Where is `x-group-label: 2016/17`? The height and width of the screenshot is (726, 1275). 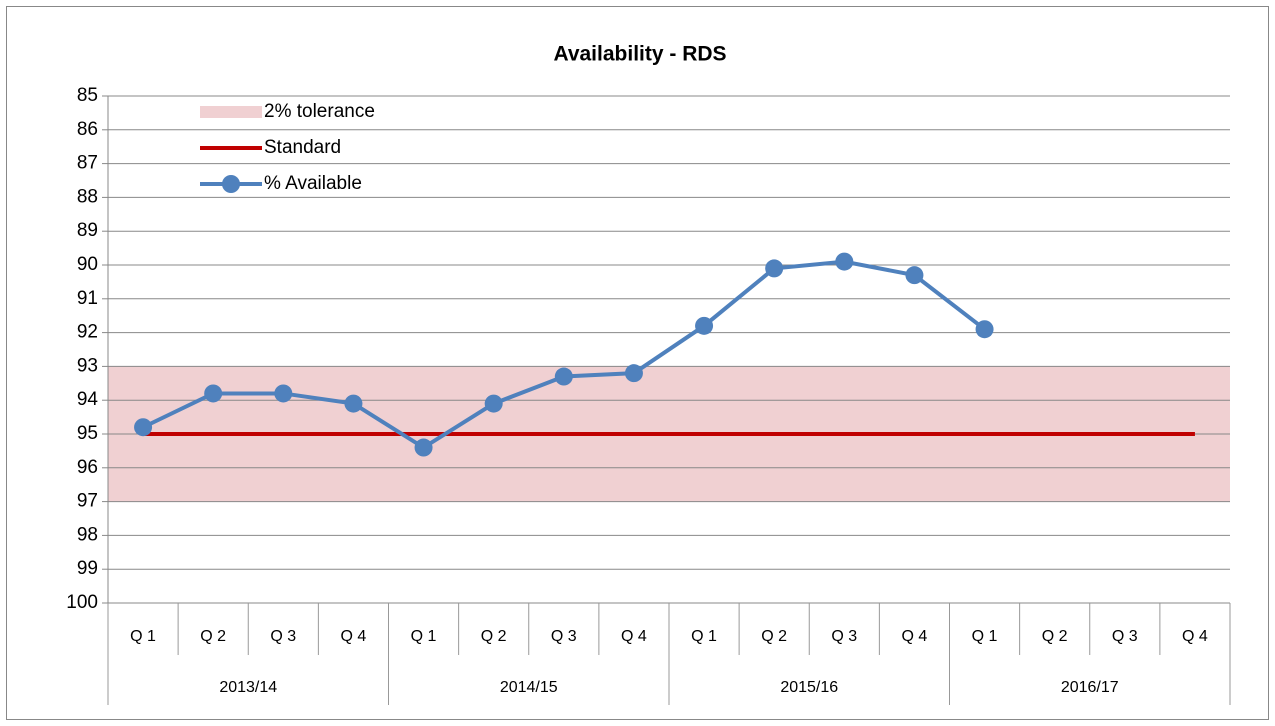 x-group-label: 2016/17 is located at coordinates (1090, 687).